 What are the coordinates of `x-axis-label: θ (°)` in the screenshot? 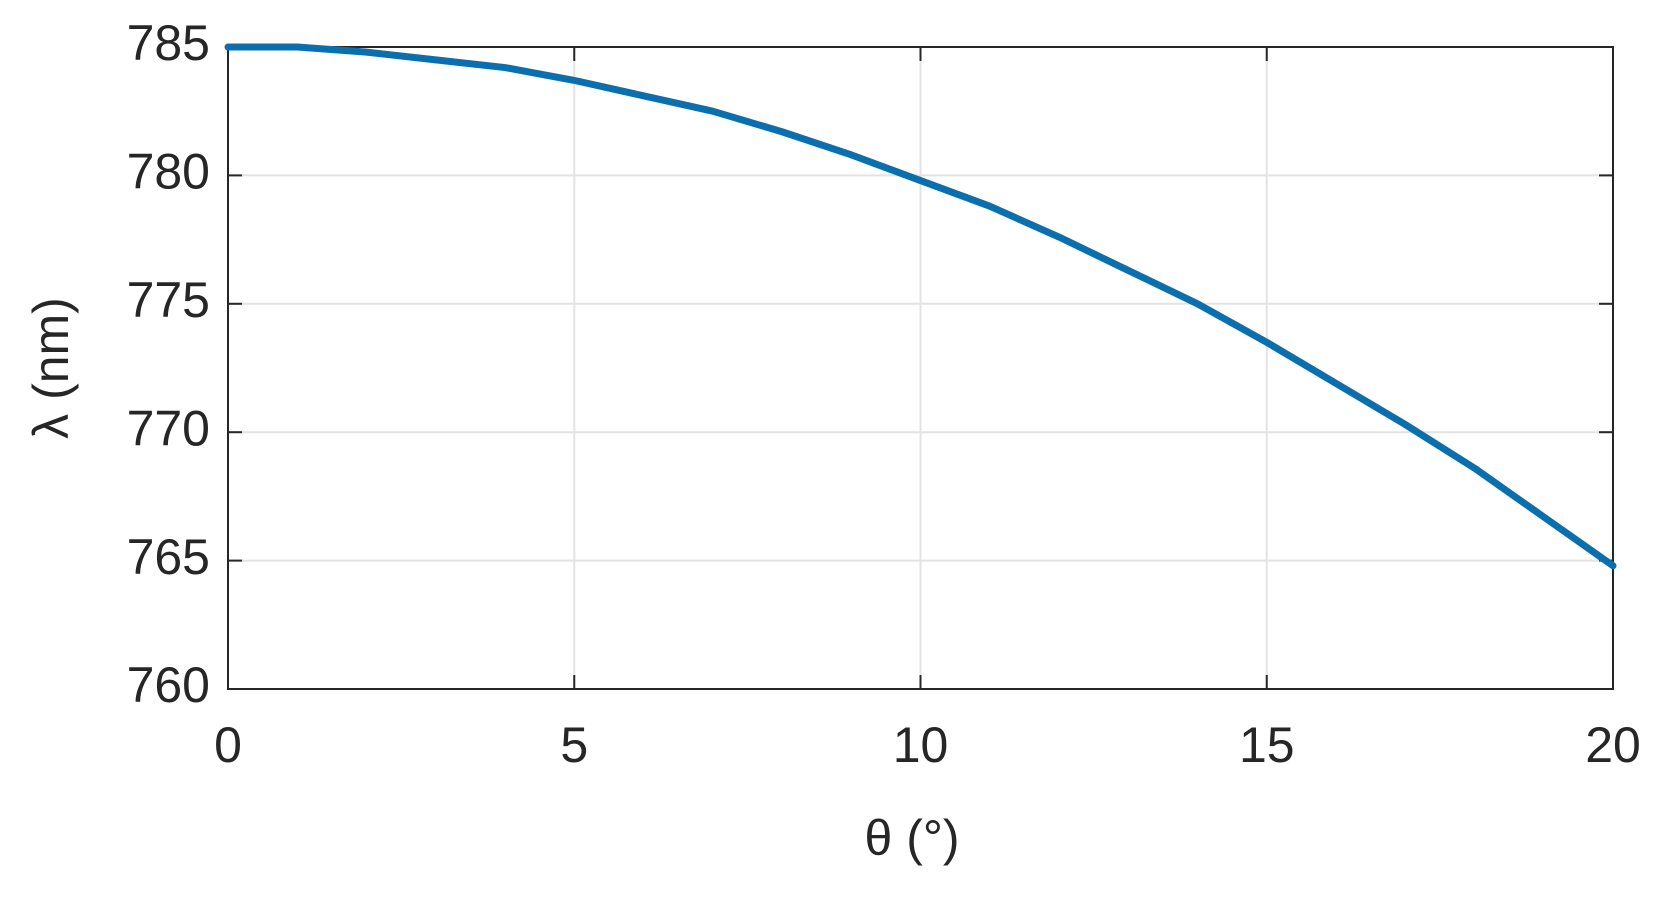 It's located at (912, 838).